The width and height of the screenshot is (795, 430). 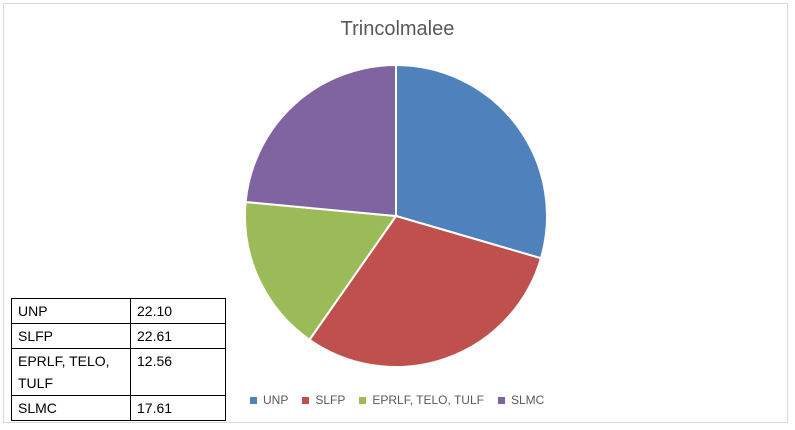 What do you see at coordinates (501, 400) in the screenshot?
I see `legend-swatch-slmc` at bounding box center [501, 400].